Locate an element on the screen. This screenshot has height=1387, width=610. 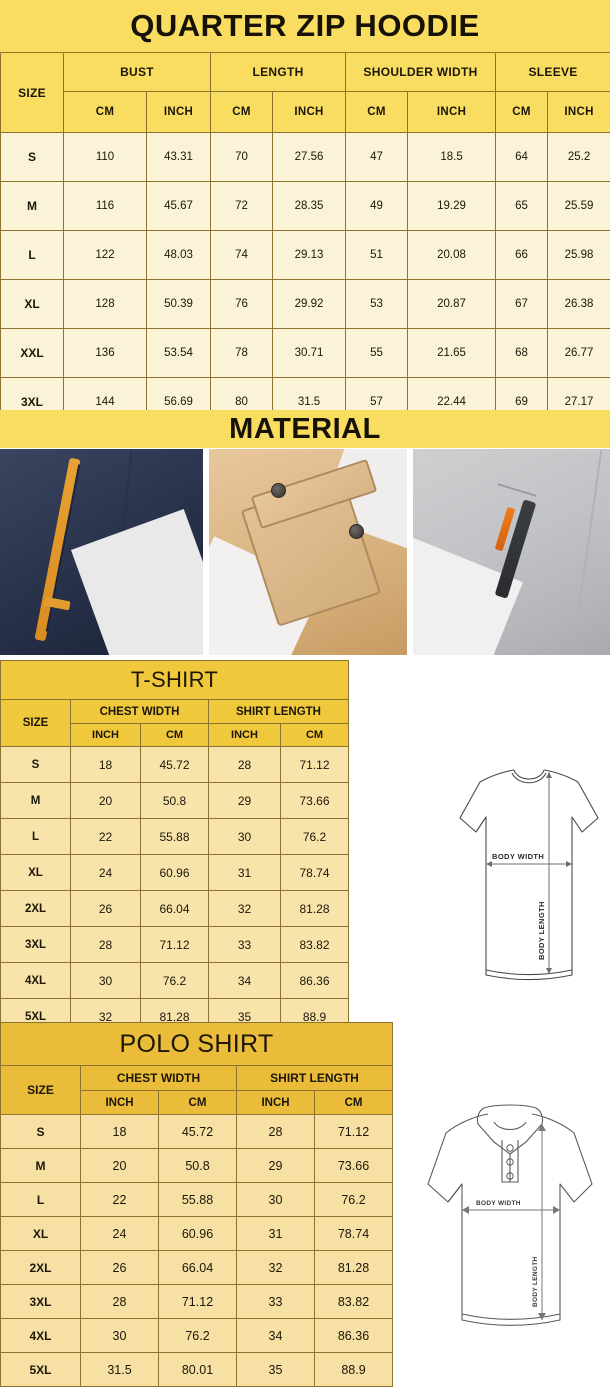
tshirt-cell-length-inch: 34 is located at coordinates (245, 981).